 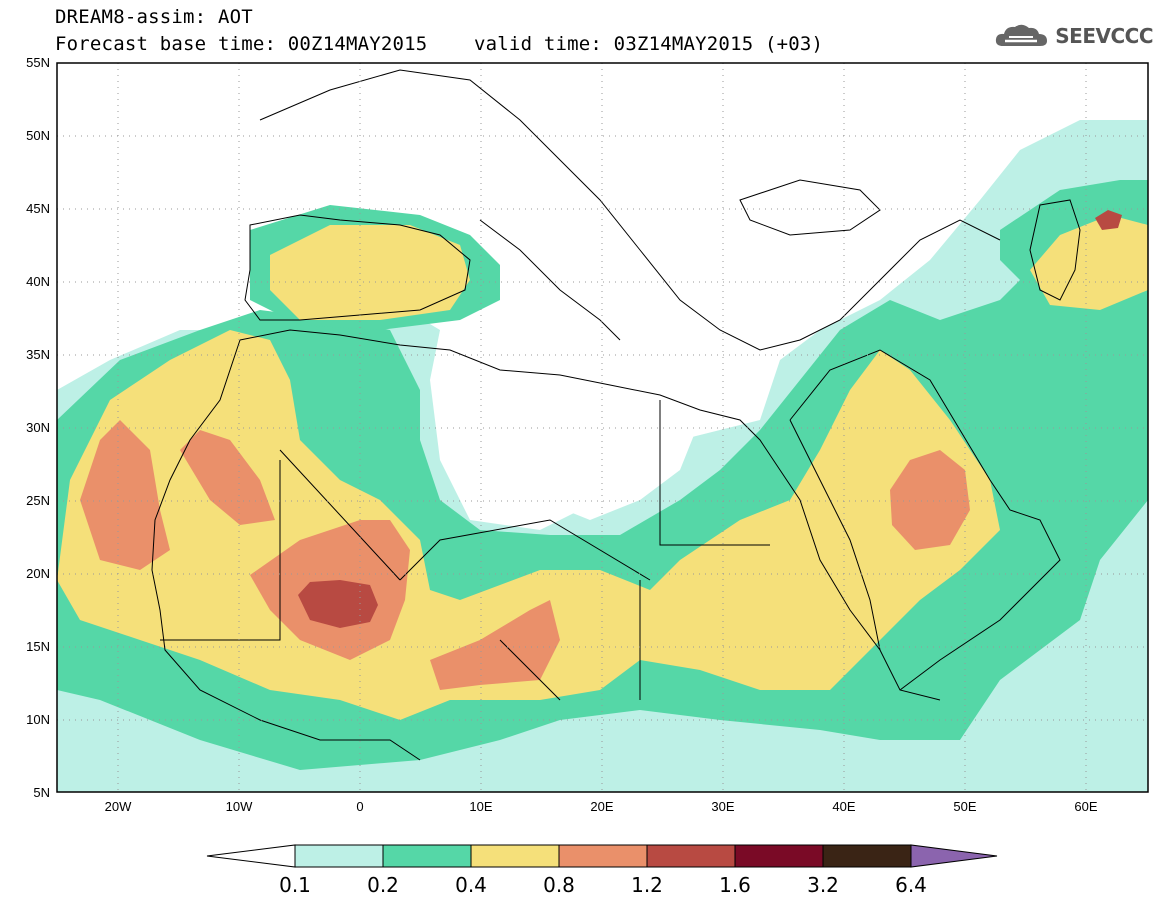 I want to click on colorbar-label: 6.4, so click(x=911, y=885).